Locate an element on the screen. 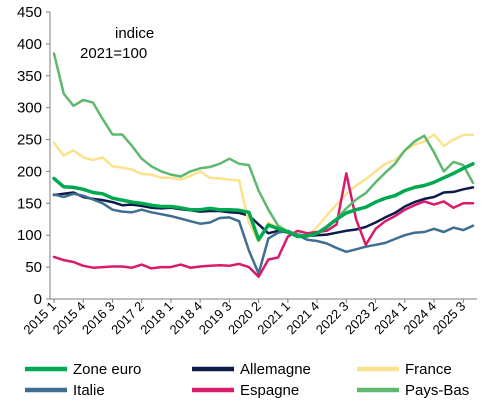 This screenshot has width=500, height=406. y-axis-tick-labels: 0 50 100 150 200 250 300 350 400 450 is located at coordinates (29, 156).